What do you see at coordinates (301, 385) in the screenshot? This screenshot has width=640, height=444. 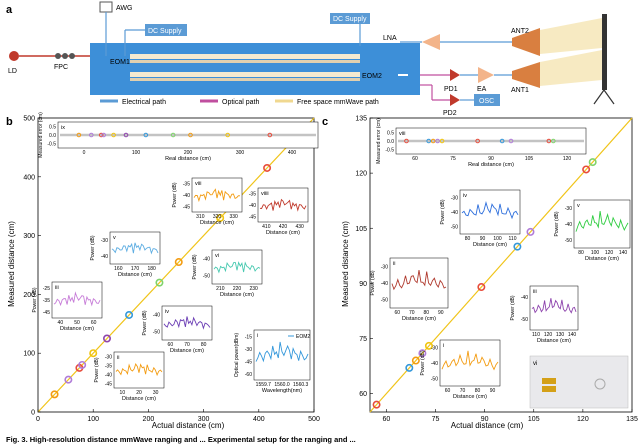 I see `inset-xtick-label: 1560.3` at bounding box center [301, 385].